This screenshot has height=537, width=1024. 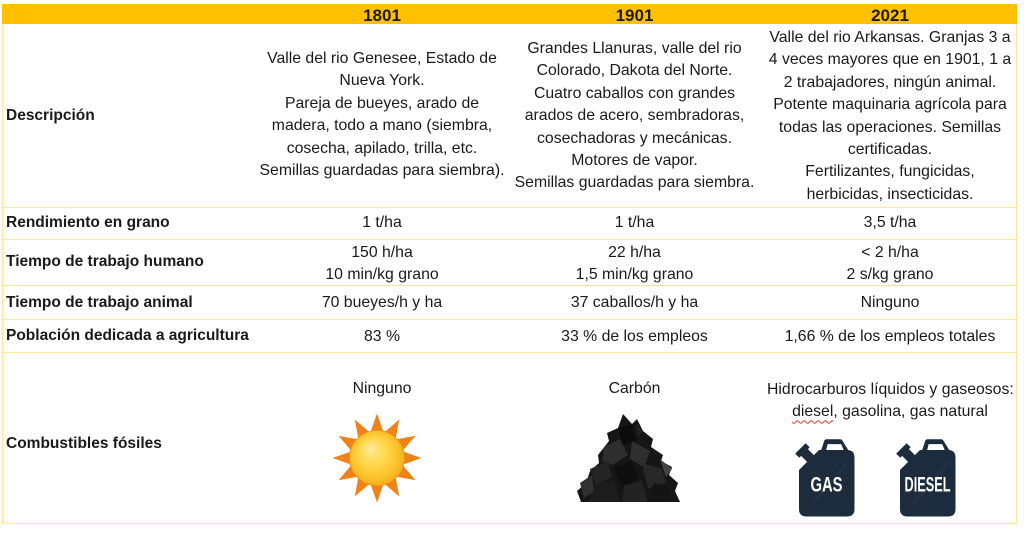 What do you see at coordinates (827, 485) in the screenshot?
I see `svg-text: GAS` at bounding box center [827, 485].